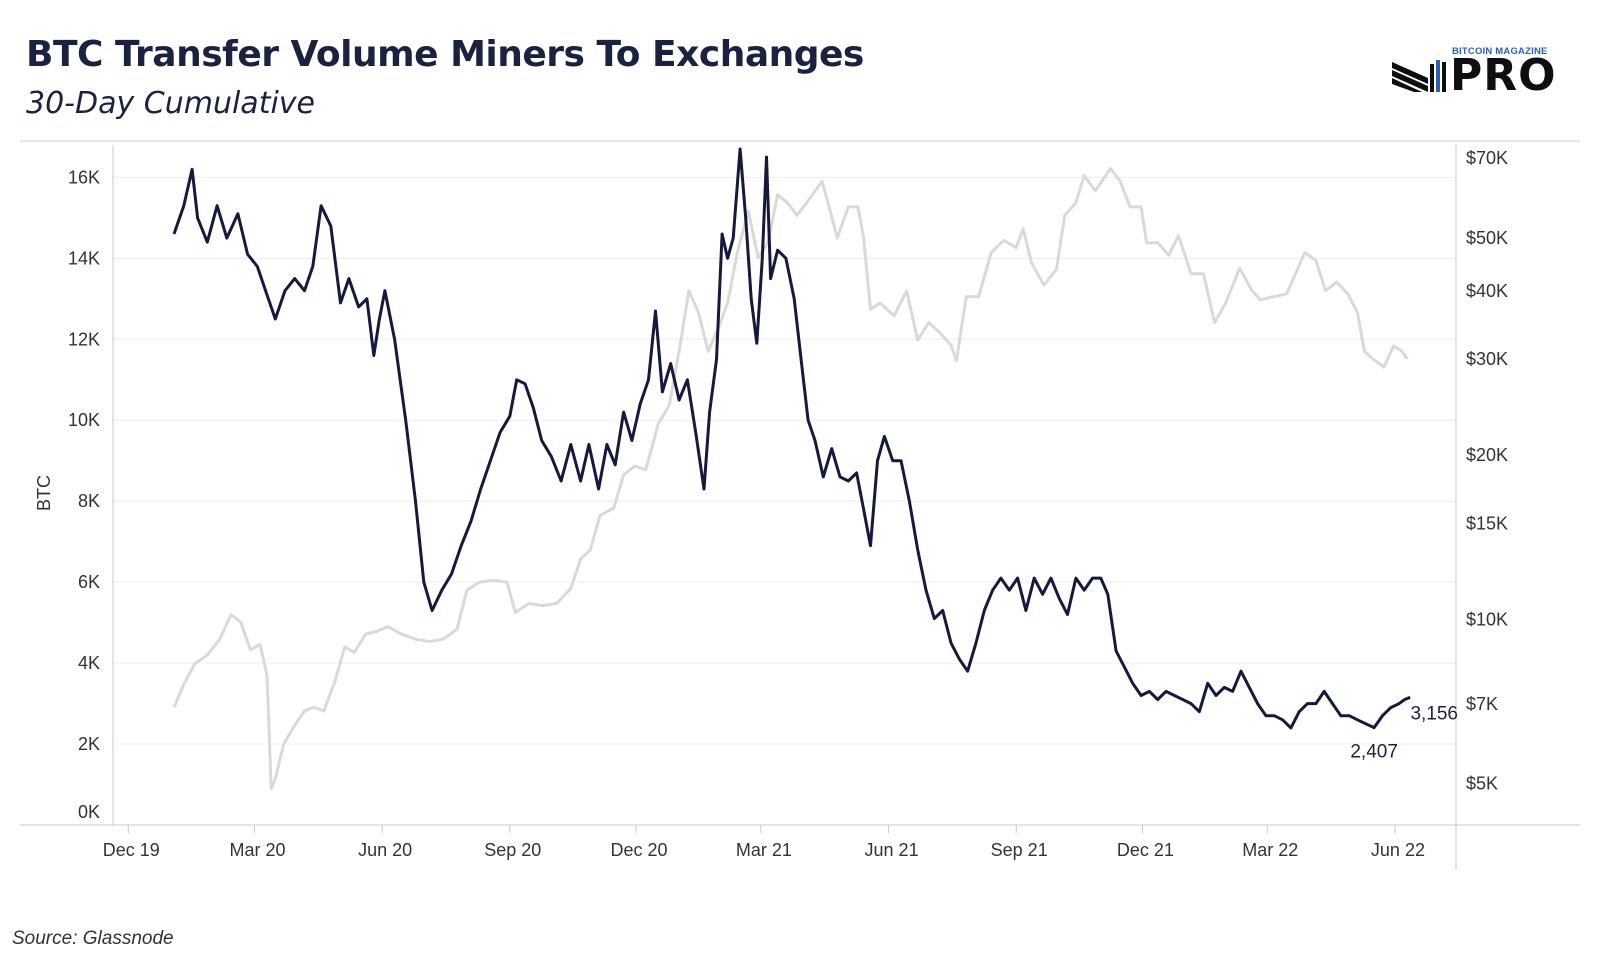 Image resolution: width=1600 pixels, height=960 pixels. Describe the element at coordinates (1434, 713) in the screenshot. I see `data-label: 3,156` at that location.